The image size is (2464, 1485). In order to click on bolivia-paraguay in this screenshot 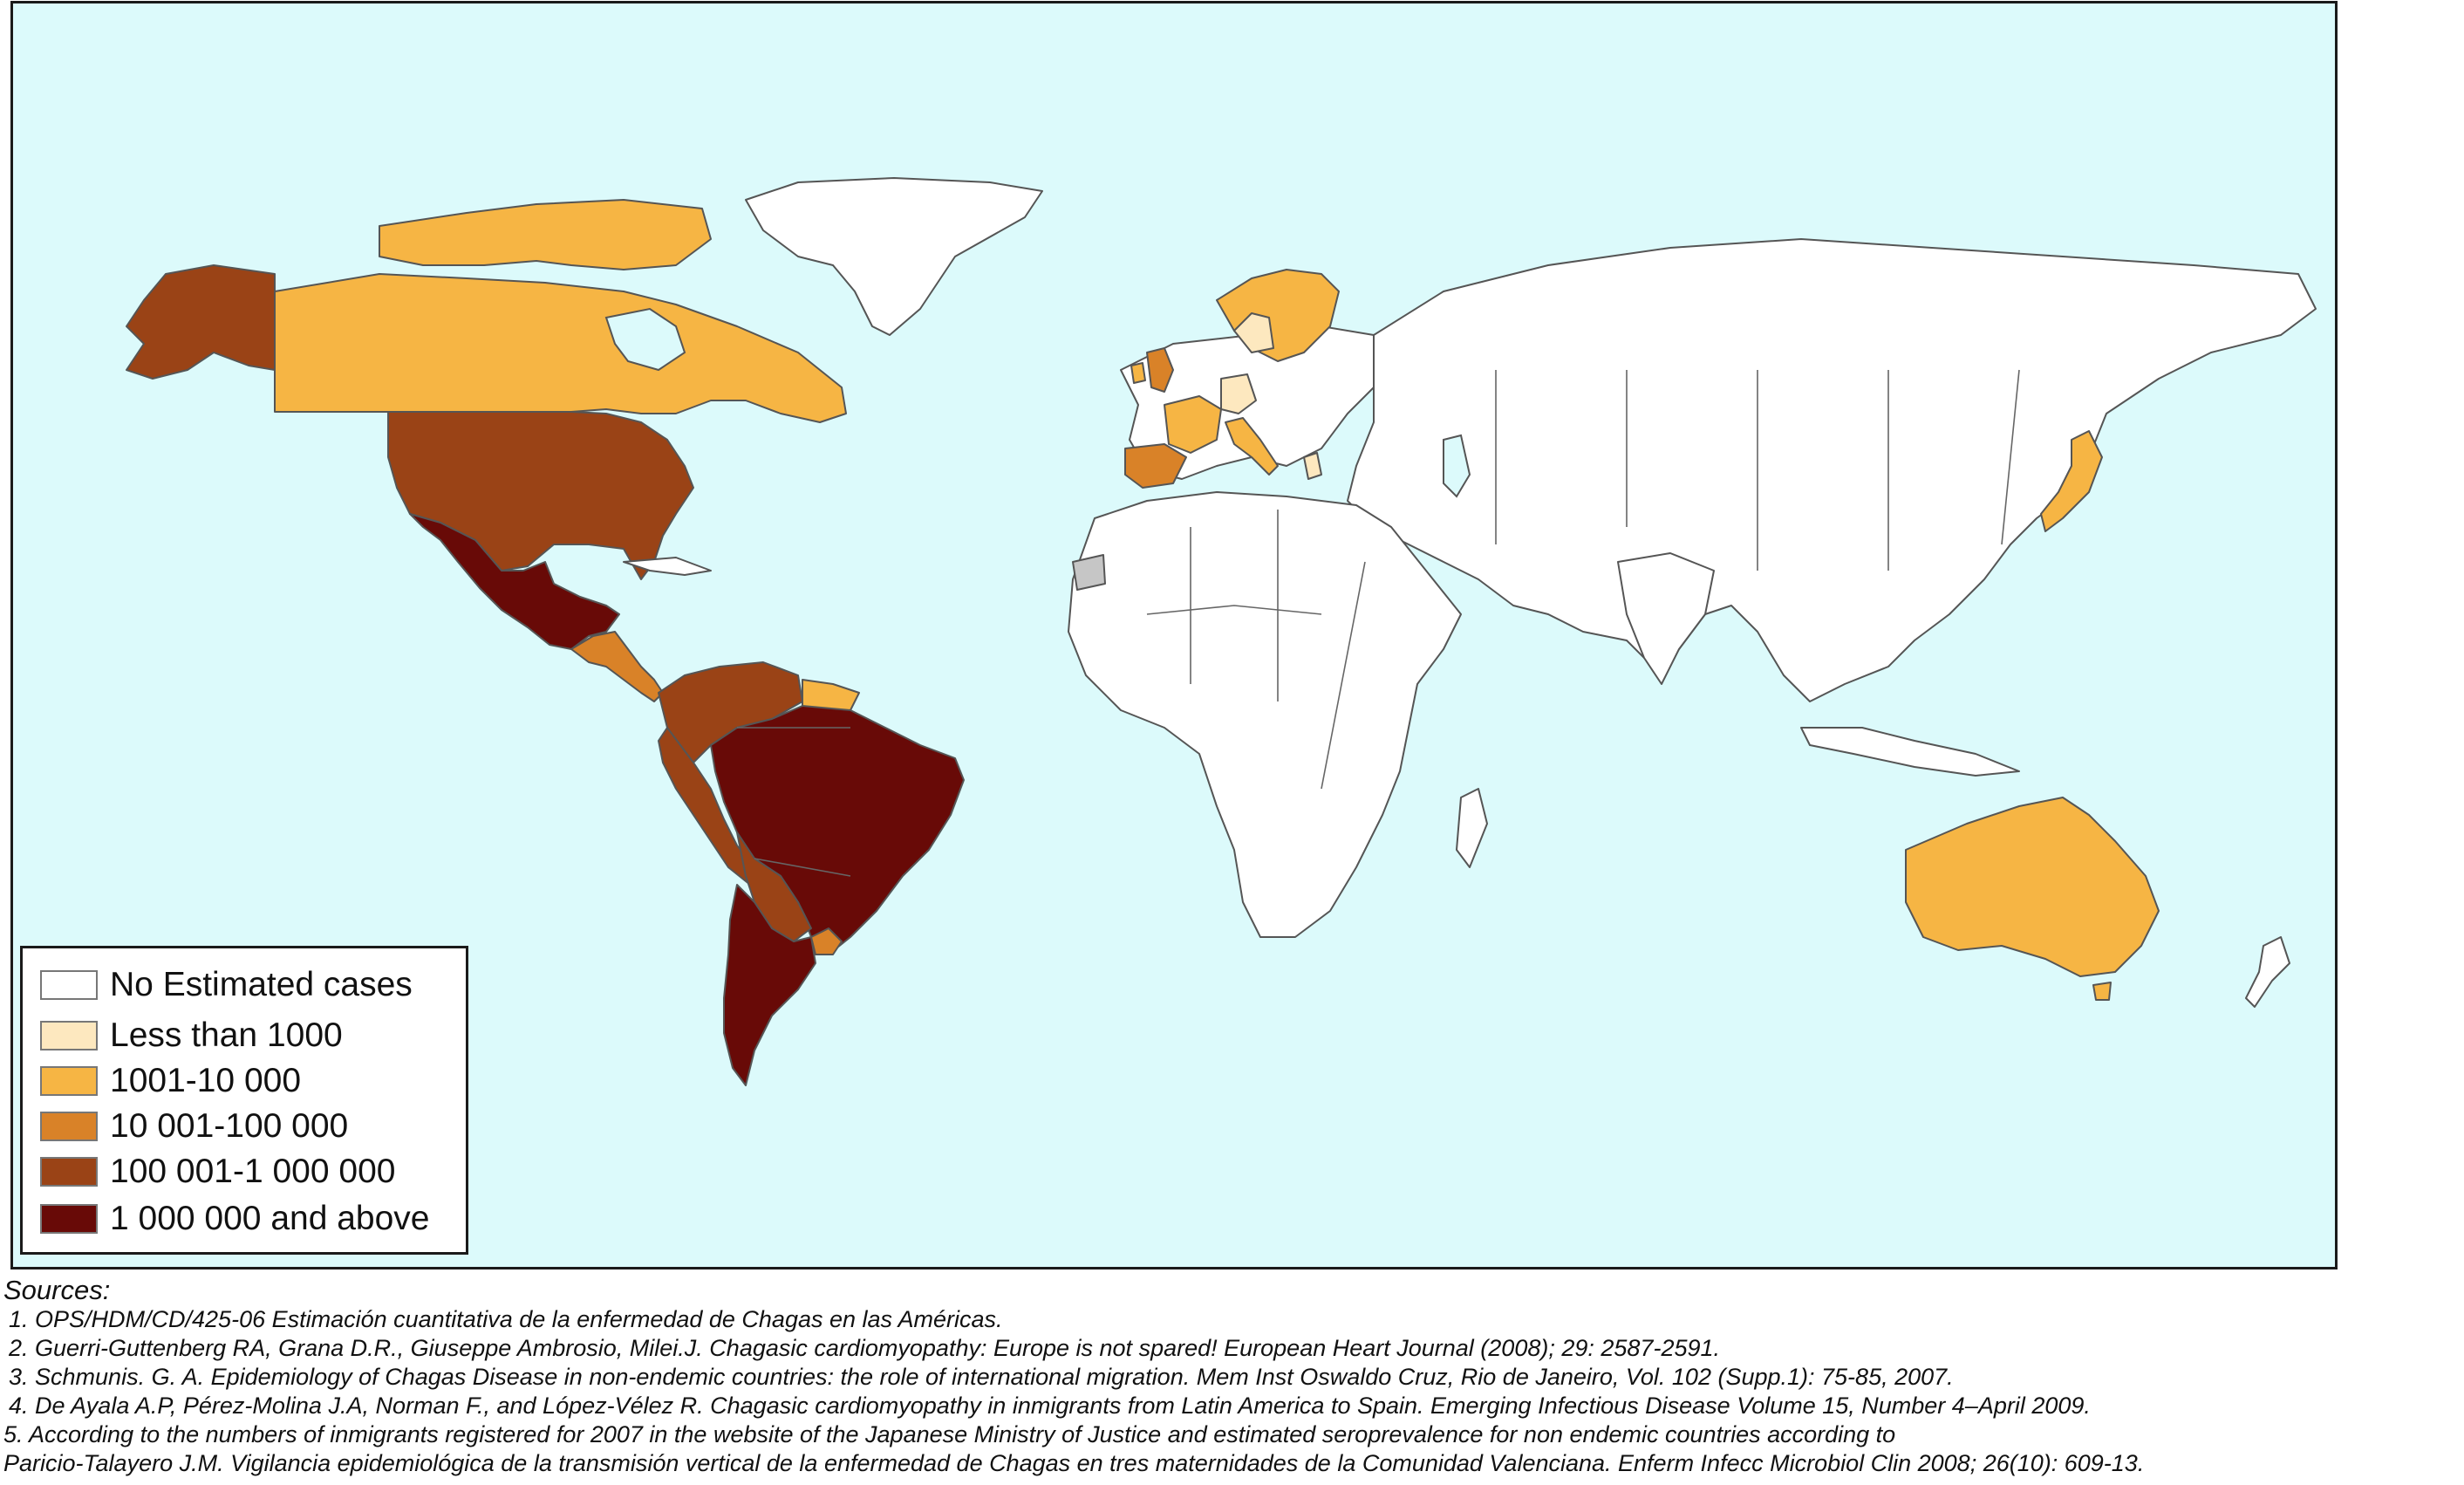, I will do `click(774, 886)`.